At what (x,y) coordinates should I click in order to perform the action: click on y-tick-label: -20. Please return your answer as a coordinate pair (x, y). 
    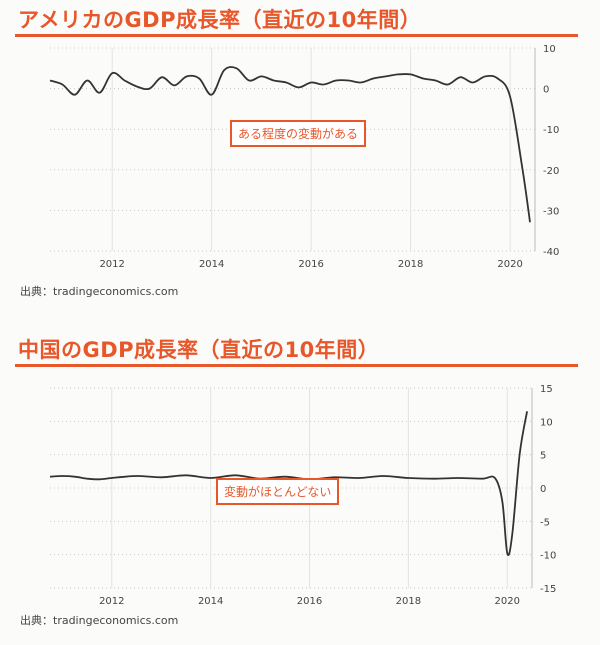
    Looking at the image, I should click on (551, 171).